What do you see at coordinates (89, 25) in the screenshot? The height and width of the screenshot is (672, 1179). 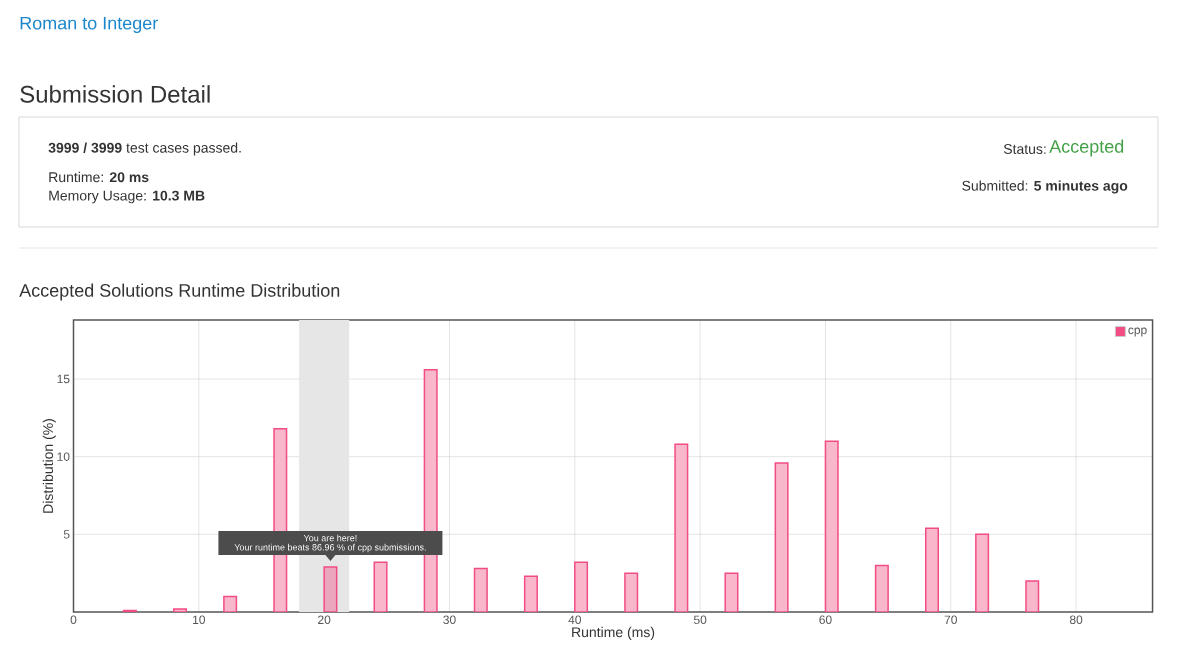 I see `text: Roman to Integer` at bounding box center [89, 25].